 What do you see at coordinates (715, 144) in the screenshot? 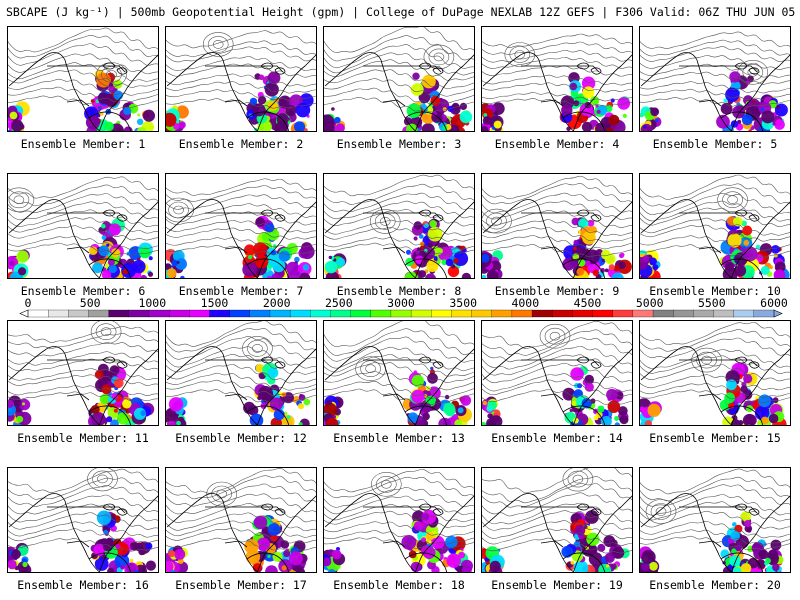
I see `panel-label-5: Ensemble Member: 5` at bounding box center [715, 144].